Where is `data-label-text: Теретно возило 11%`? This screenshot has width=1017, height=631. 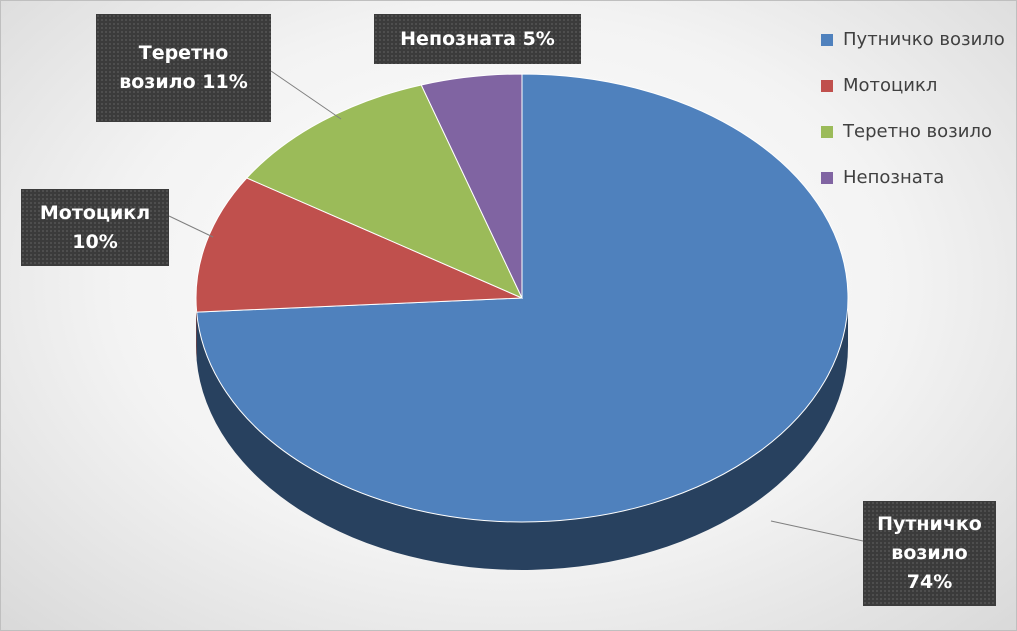 data-label-text: Теретно возило 11% is located at coordinates (183, 68).